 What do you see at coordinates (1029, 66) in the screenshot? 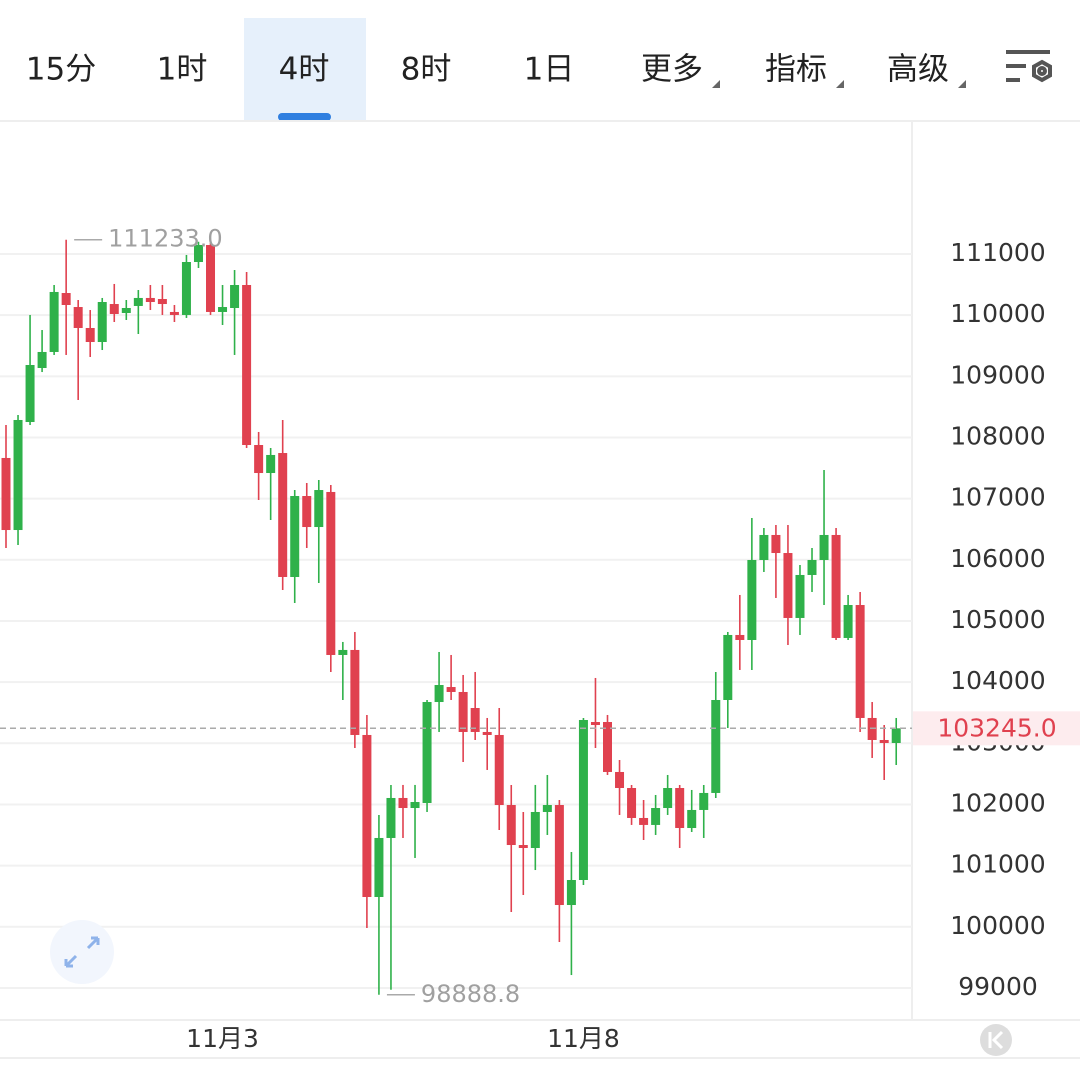
I see `settings-icon` at bounding box center [1029, 66].